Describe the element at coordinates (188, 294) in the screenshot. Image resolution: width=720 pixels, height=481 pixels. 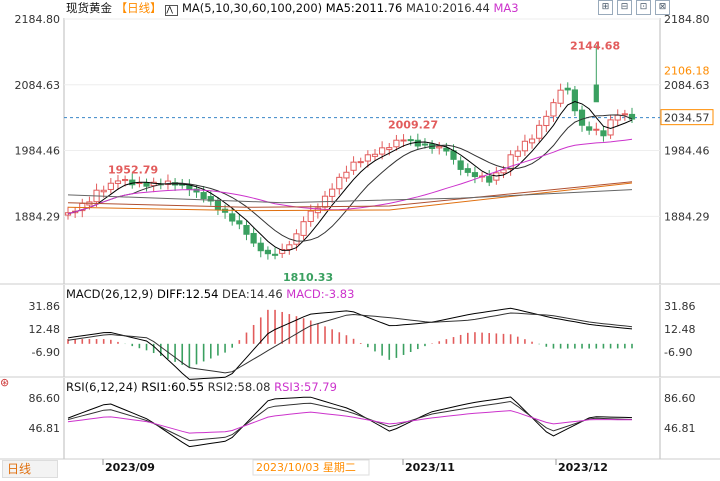
I see `macd-diff: DIFF:12.54` at that location.